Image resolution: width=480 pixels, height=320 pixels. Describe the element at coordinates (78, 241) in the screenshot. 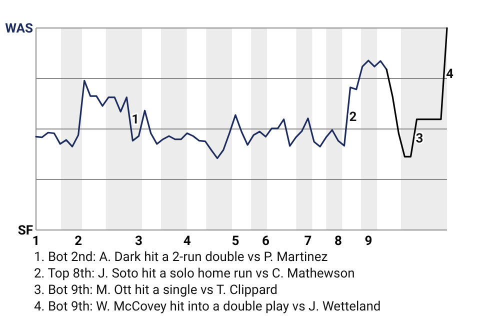

I see `x-tick-label: 2` at that location.